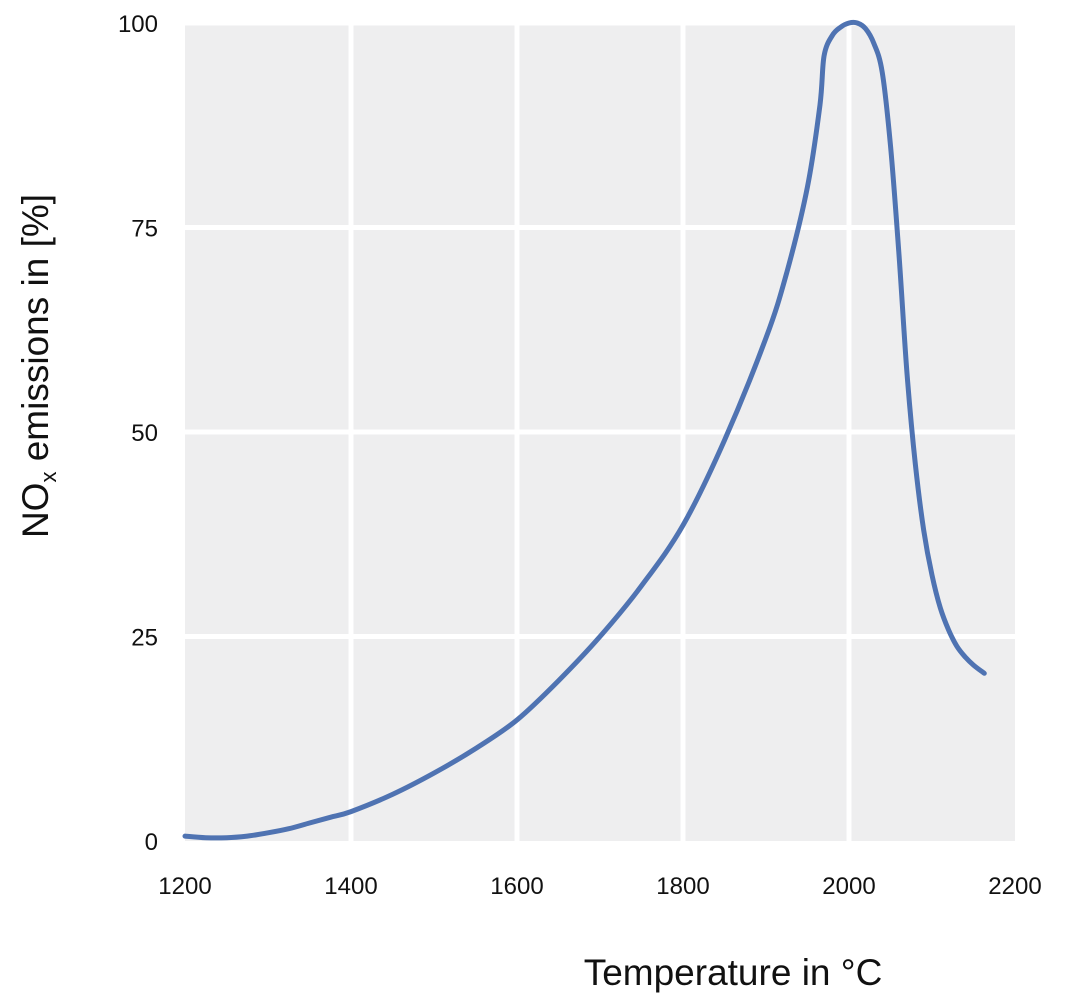  Describe the element at coordinates (682, 886) in the screenshot. I see `x-tick-label: 1800` at that location.